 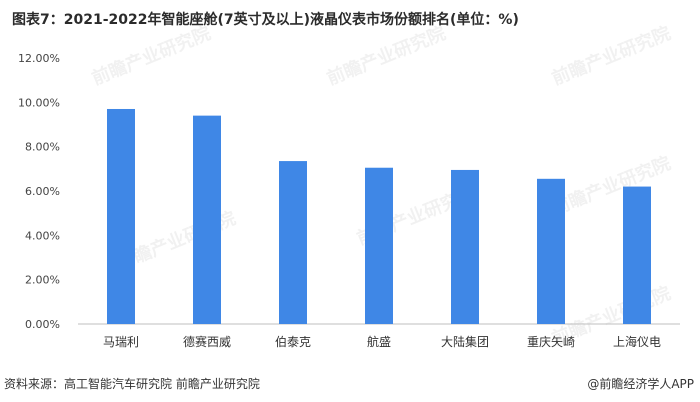 What do you see at coordinates (42, 147) in the screenshot?
I see `y-tick-label: 8.00%` at bounding box center [42, 147].